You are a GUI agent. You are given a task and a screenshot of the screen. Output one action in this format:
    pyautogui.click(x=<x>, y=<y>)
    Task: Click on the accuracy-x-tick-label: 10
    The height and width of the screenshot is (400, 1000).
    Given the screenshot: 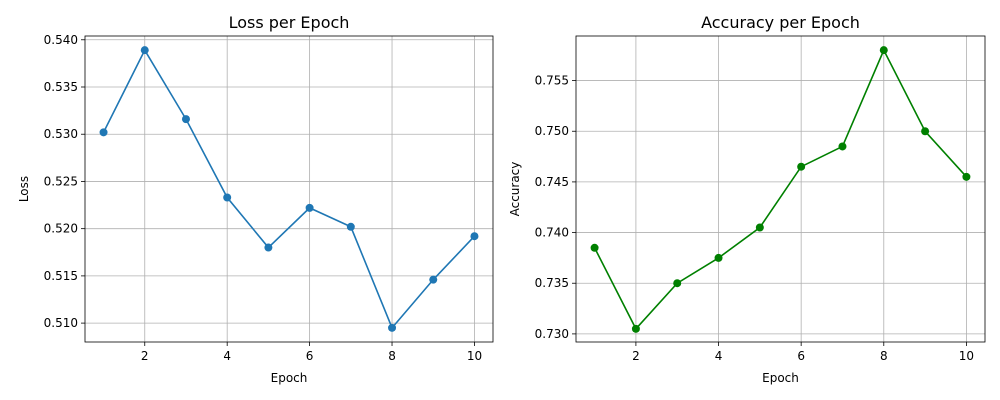 What is the action you would take?
    pyautogui.click(x=966, y=356)
    